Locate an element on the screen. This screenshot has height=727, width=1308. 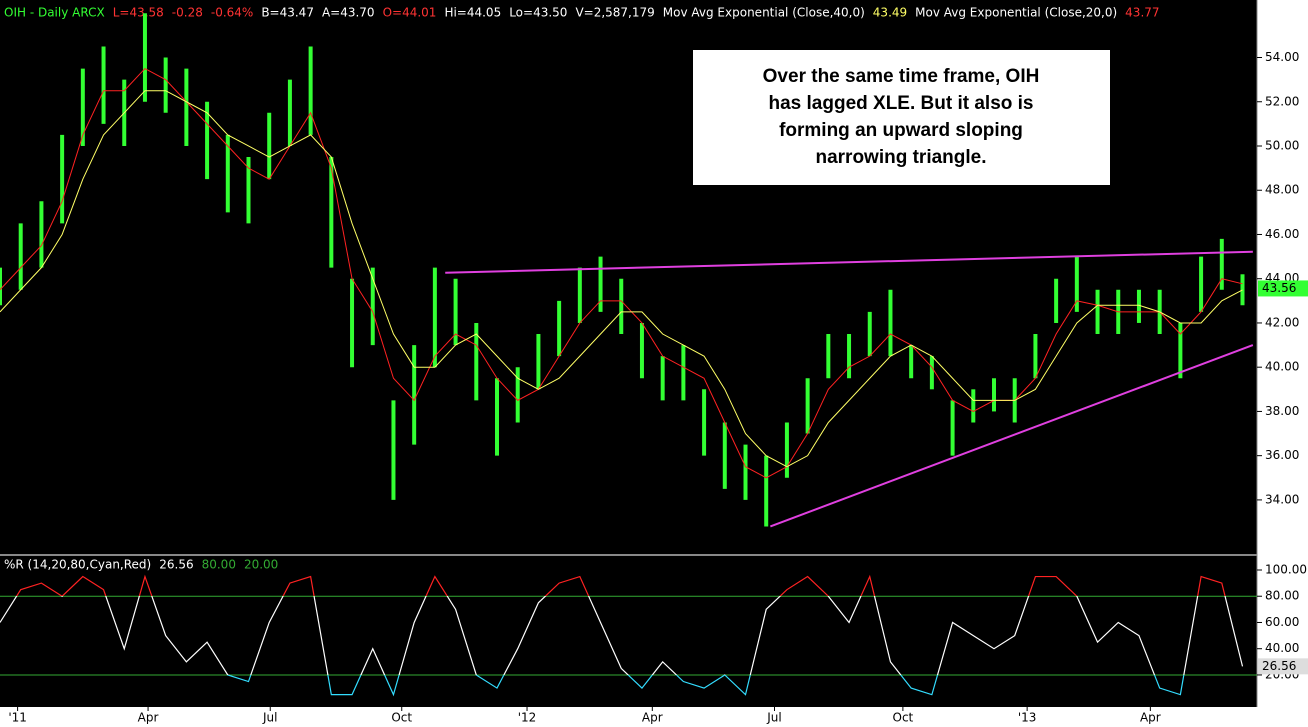
header-item: Hi=44.05 is located at coordinates (472, 13).